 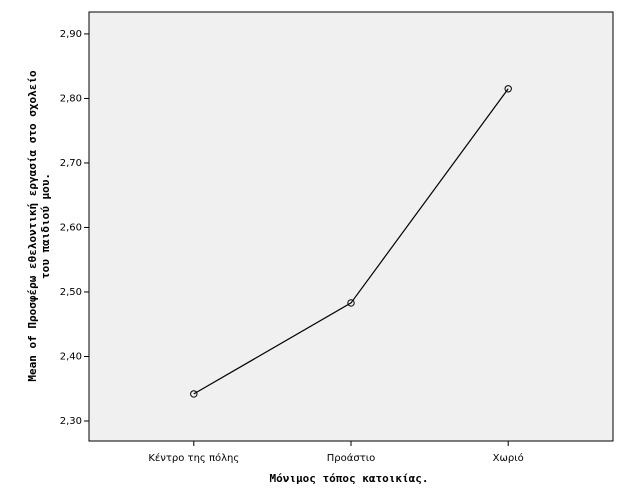 What do you see at coordinates (508, 458) in the screenshot?
I see `x-tick-label: Χωριό` at bounding box center [508, 458].